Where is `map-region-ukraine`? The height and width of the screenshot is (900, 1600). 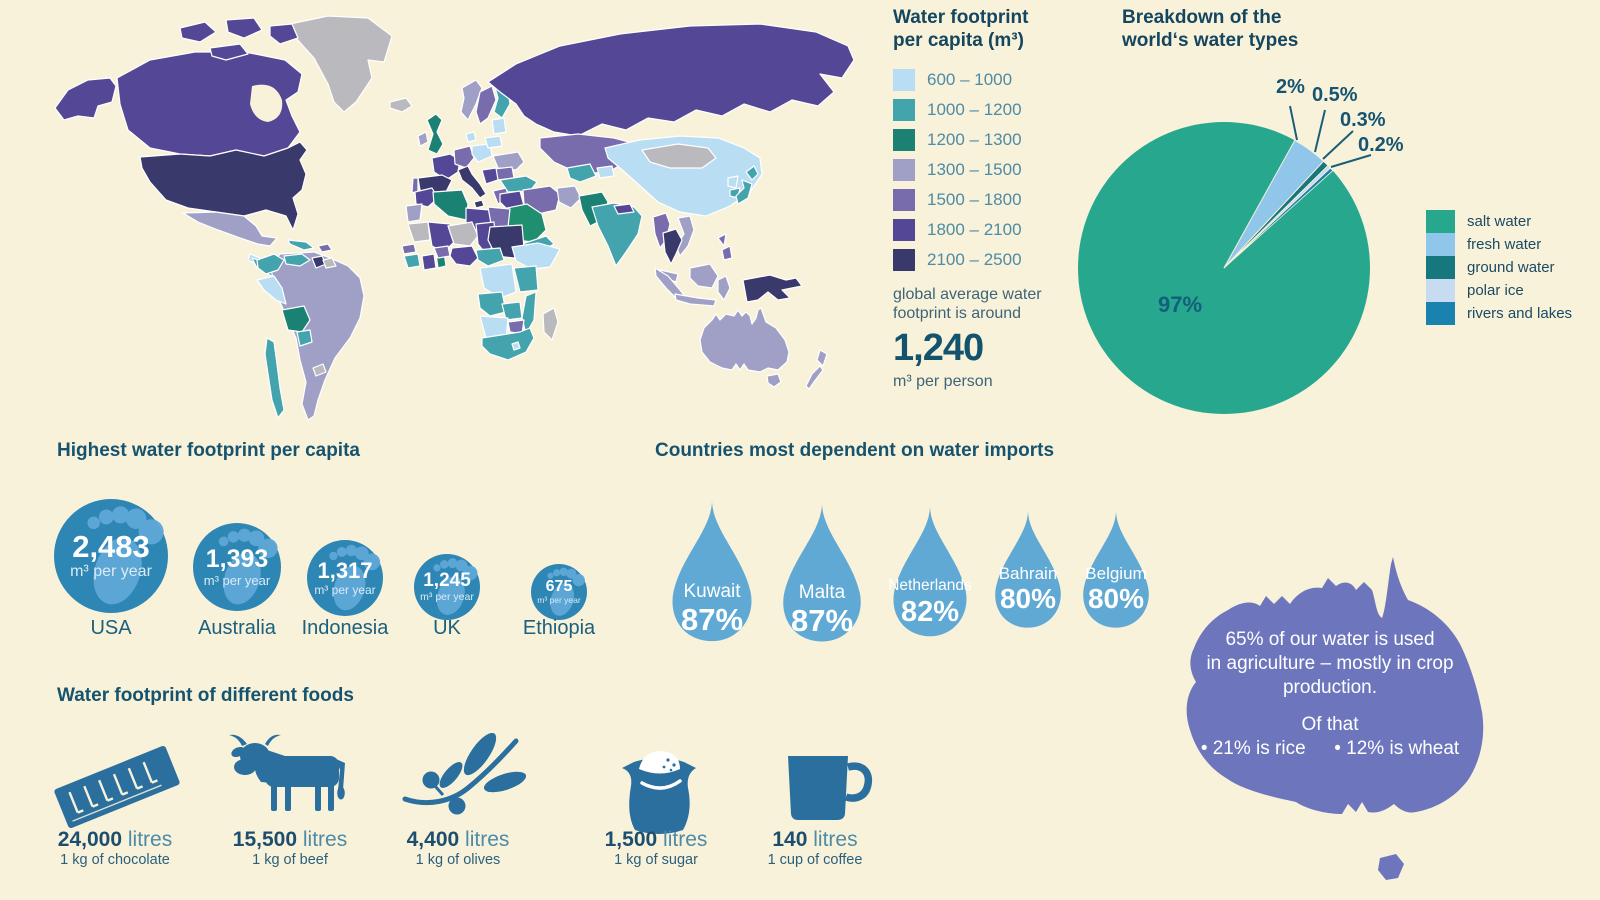 map-region-ukraine is located at coordinates (508, 161).